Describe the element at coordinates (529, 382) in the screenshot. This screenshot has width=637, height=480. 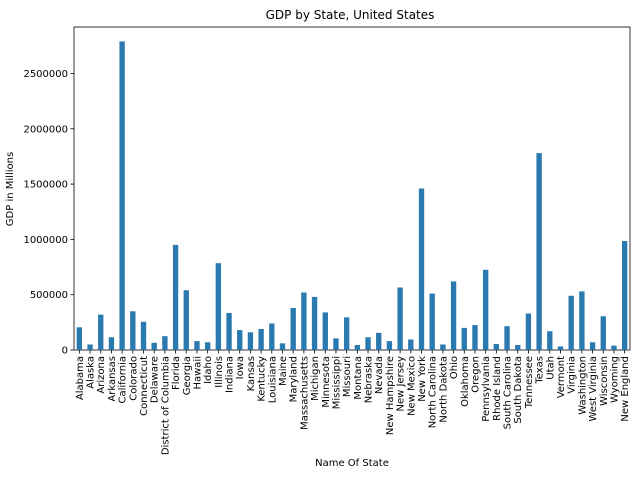
I see `x-tick-label: Tennessee` at that location.